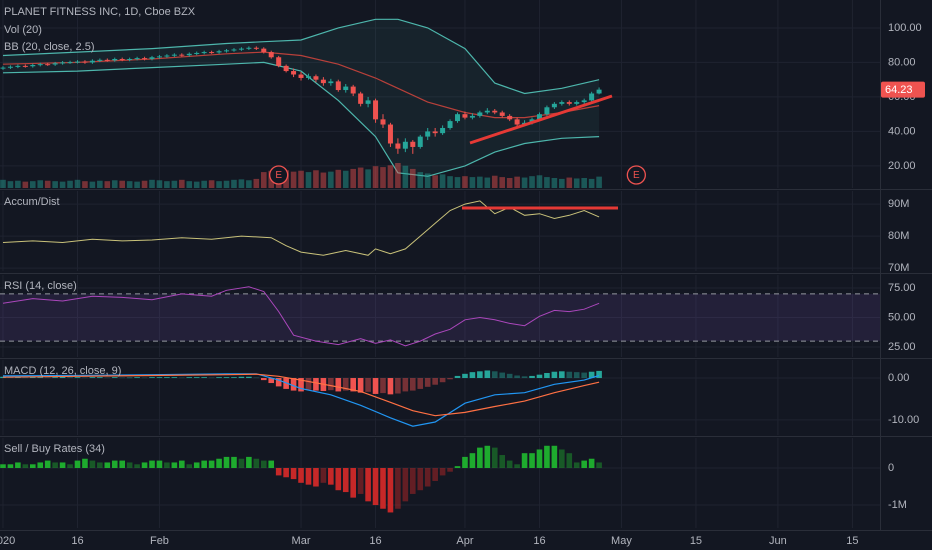 The image size is (932, 550). What do you see at coordinates (898, 268) in the screenshot?
I see `y-tick-label: 70M` at bounding box center [898, 268].